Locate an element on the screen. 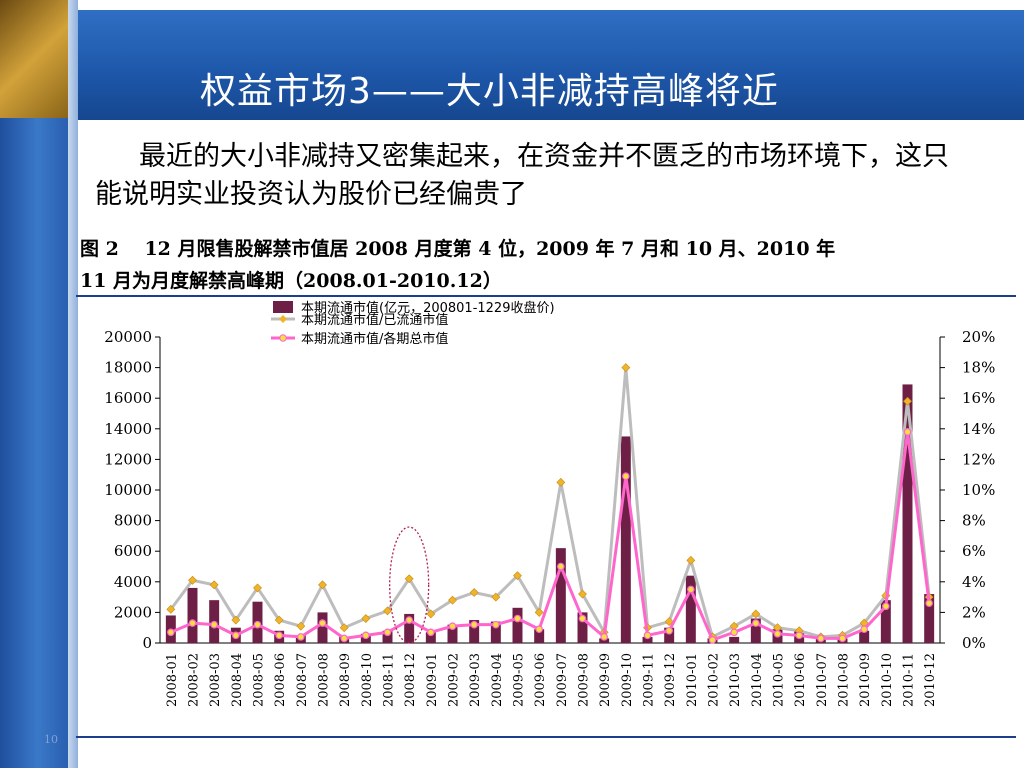  x-tick-label: 2008-03 is located at coordinates (215, 680).